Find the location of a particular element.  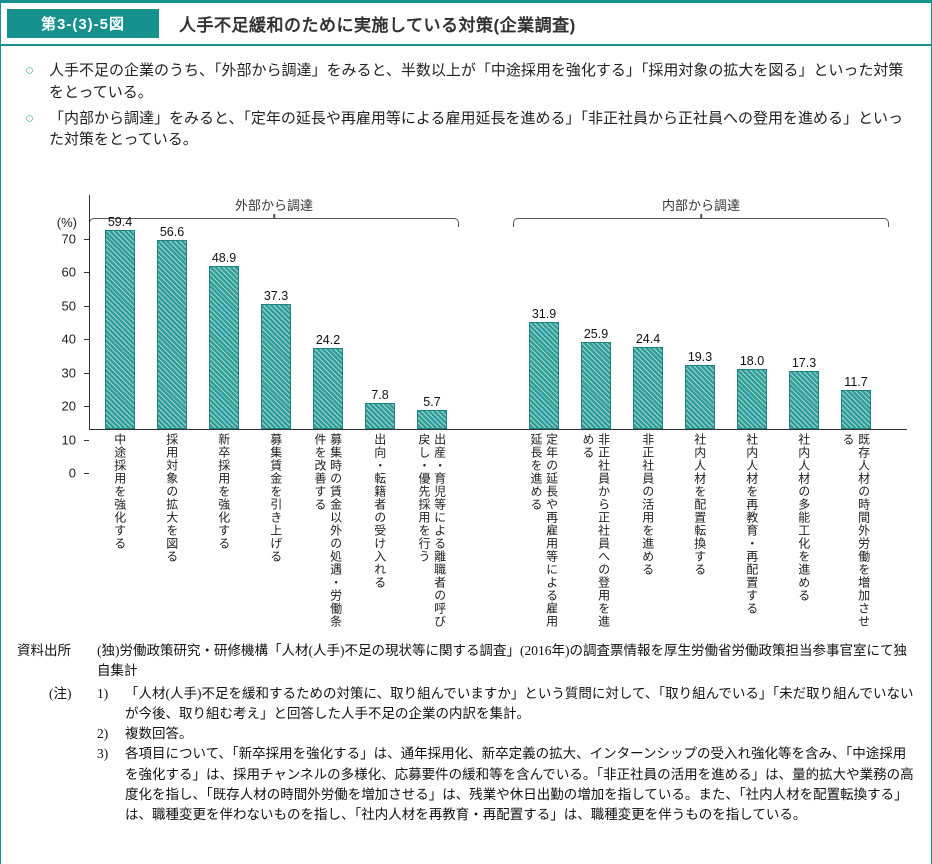

category-label-slot: 社内人材の多能工化を進める is located at coordinates (803, 532).